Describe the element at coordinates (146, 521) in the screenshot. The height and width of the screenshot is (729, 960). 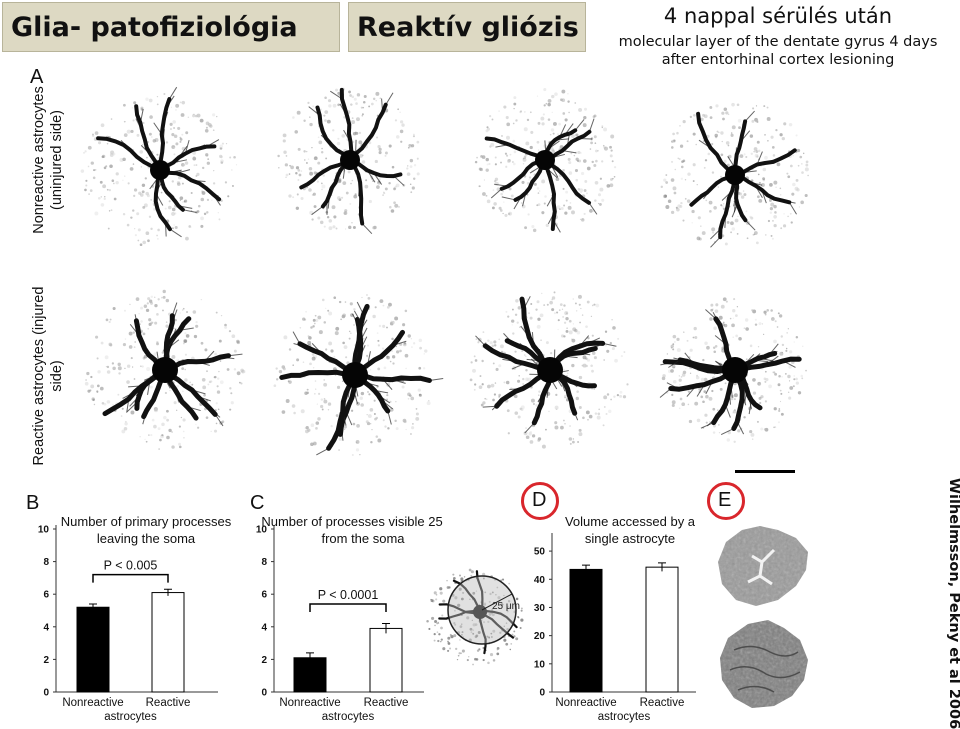
I see `chart-title: Number of primary processes` at that location.